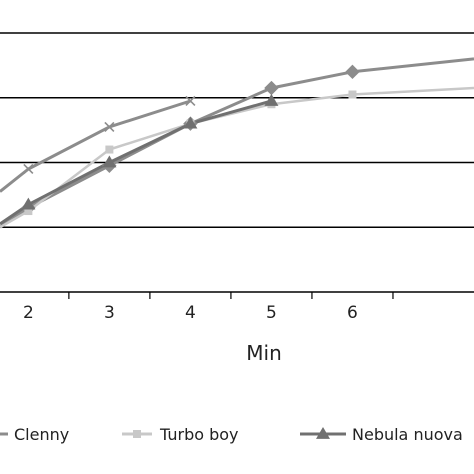  What do you see at coordinates (199, 434) in the screenshot?
I see `legend-label-1: Turbo boy` at bounding box center [199, 434].